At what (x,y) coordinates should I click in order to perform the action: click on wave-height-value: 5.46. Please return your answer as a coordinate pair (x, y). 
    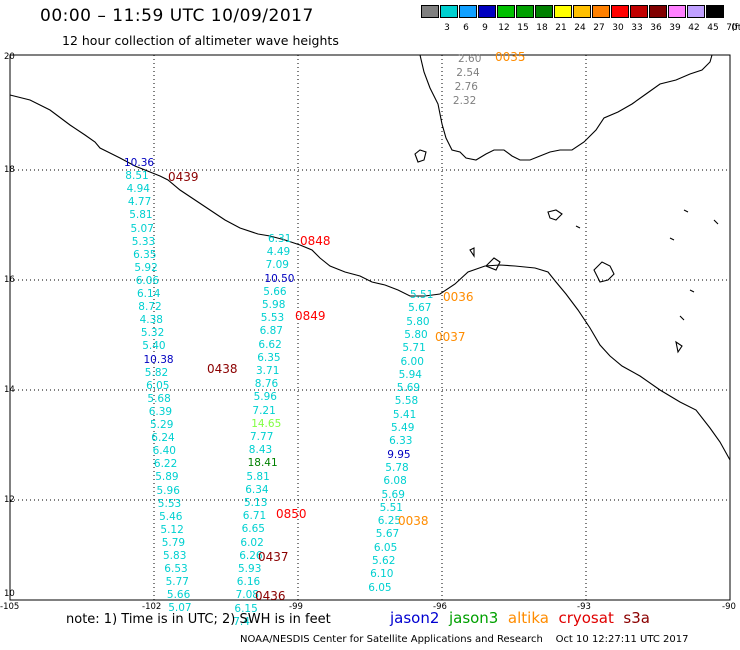
    Looking at the image, I should click on (171, 516).